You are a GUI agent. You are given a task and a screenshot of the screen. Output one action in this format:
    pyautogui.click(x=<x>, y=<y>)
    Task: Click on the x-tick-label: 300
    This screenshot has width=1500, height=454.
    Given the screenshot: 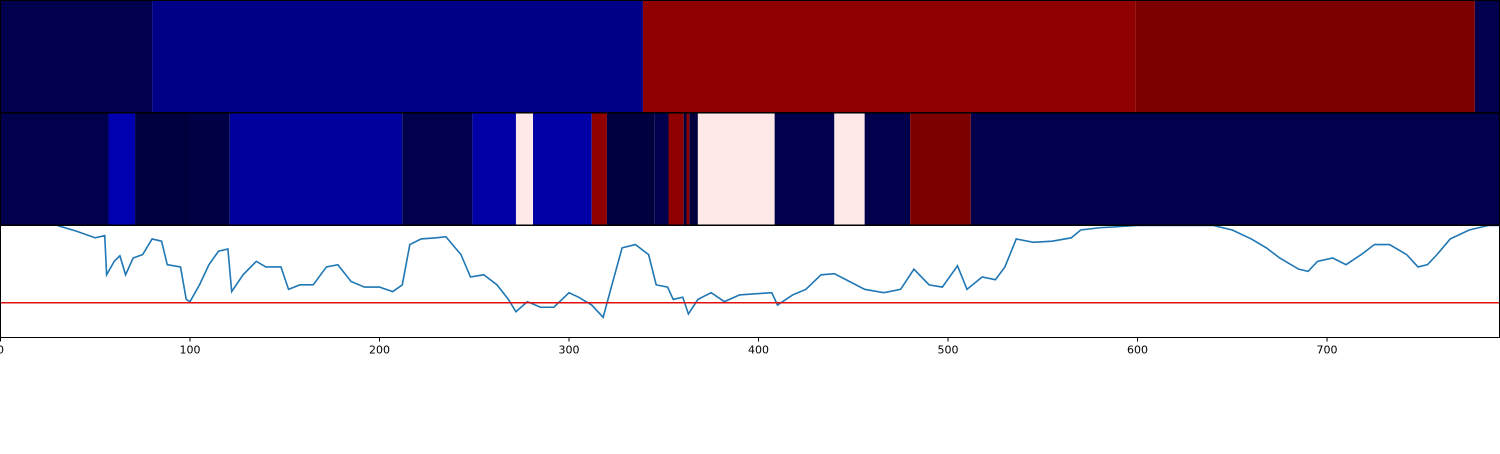 What is the action you would take?
    pyautogui.click(x=569, y=350)
    